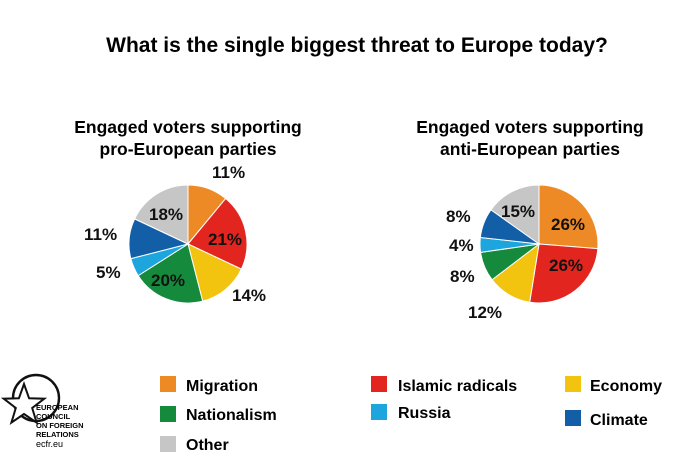 The width and height of the screenshot is (700, 467). What do you see at coordinates (188, 149) in the screenshot?
I see `pie-1-title-line-2: pro-European parties` at bounding box center [188, 149].